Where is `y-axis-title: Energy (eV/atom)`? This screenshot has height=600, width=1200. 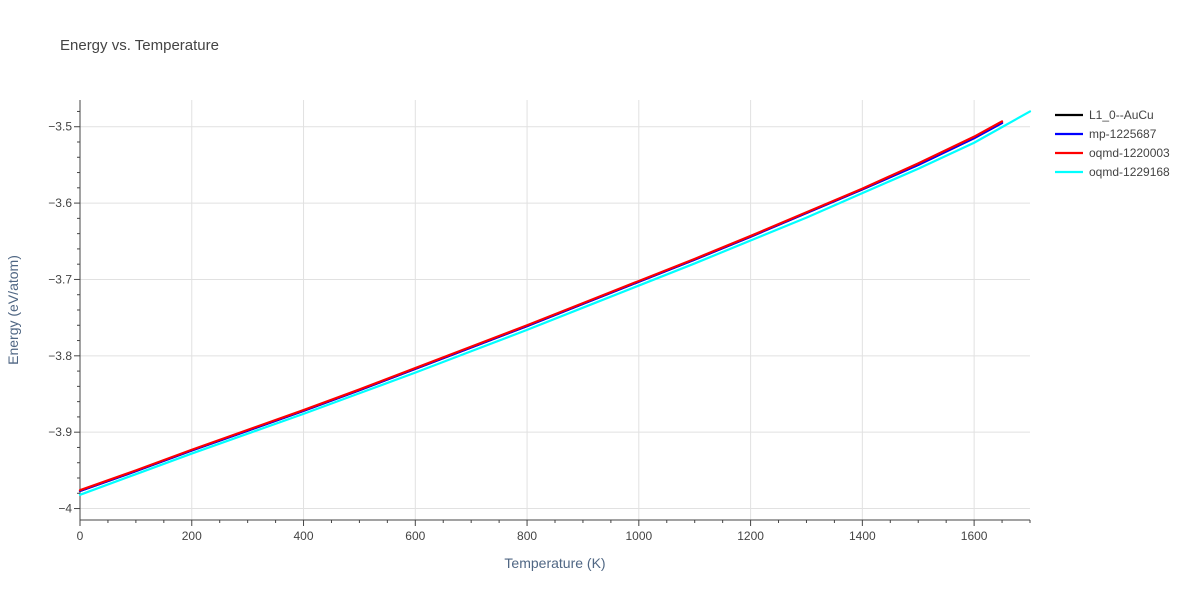 y-axis-title: Energy (eV/atom) is located at coordinates (13, 310).